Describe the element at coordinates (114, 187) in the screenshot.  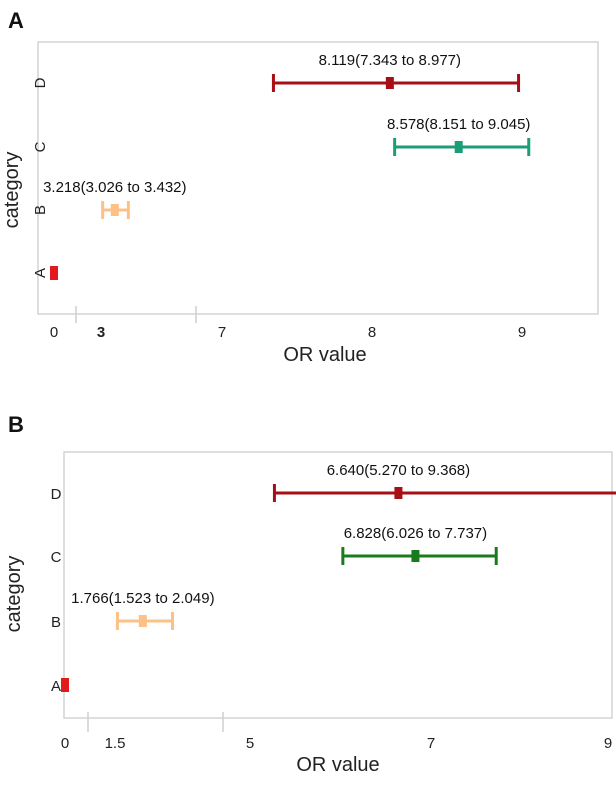
I see `data-label-B: 3.218(3.026 to 3.432)` at that location.